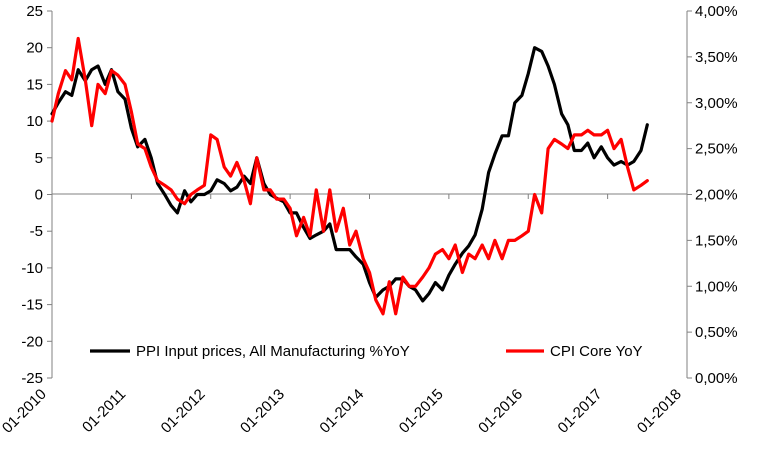 The width and height of the screenshot is (760, 460). I want to click on x-axis-tick-label: 01-2010, so click(25, 411).